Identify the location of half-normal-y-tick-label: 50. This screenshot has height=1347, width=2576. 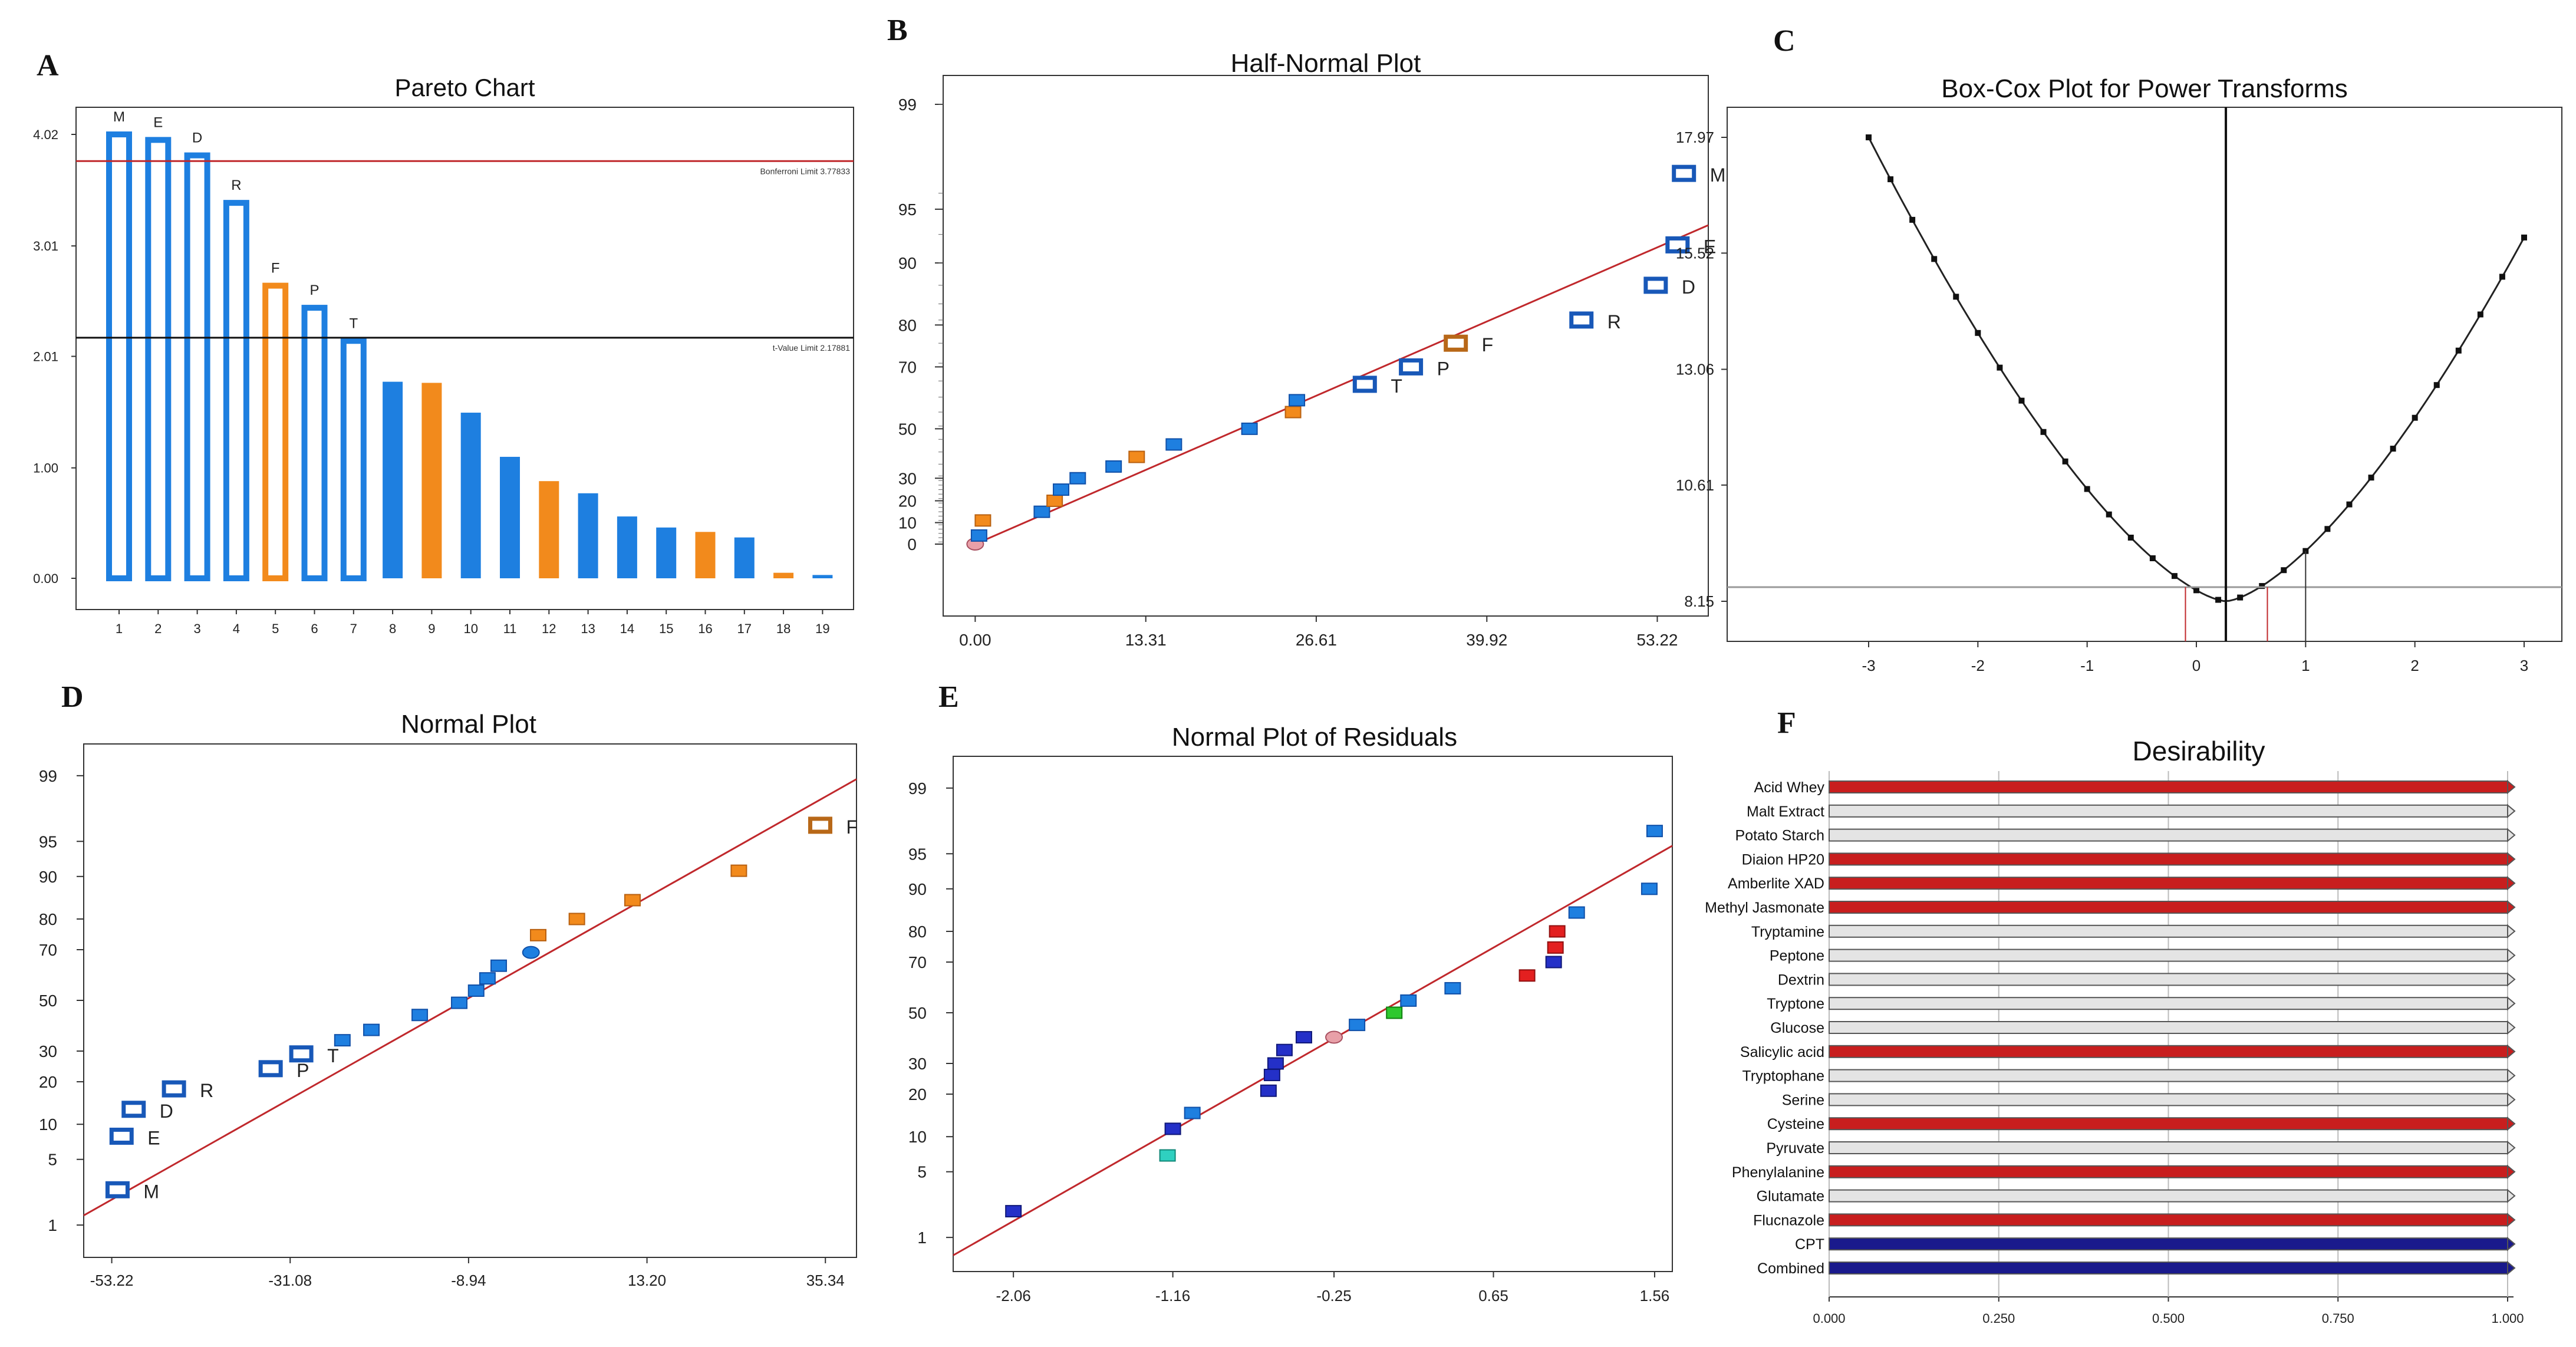
(907, 429).